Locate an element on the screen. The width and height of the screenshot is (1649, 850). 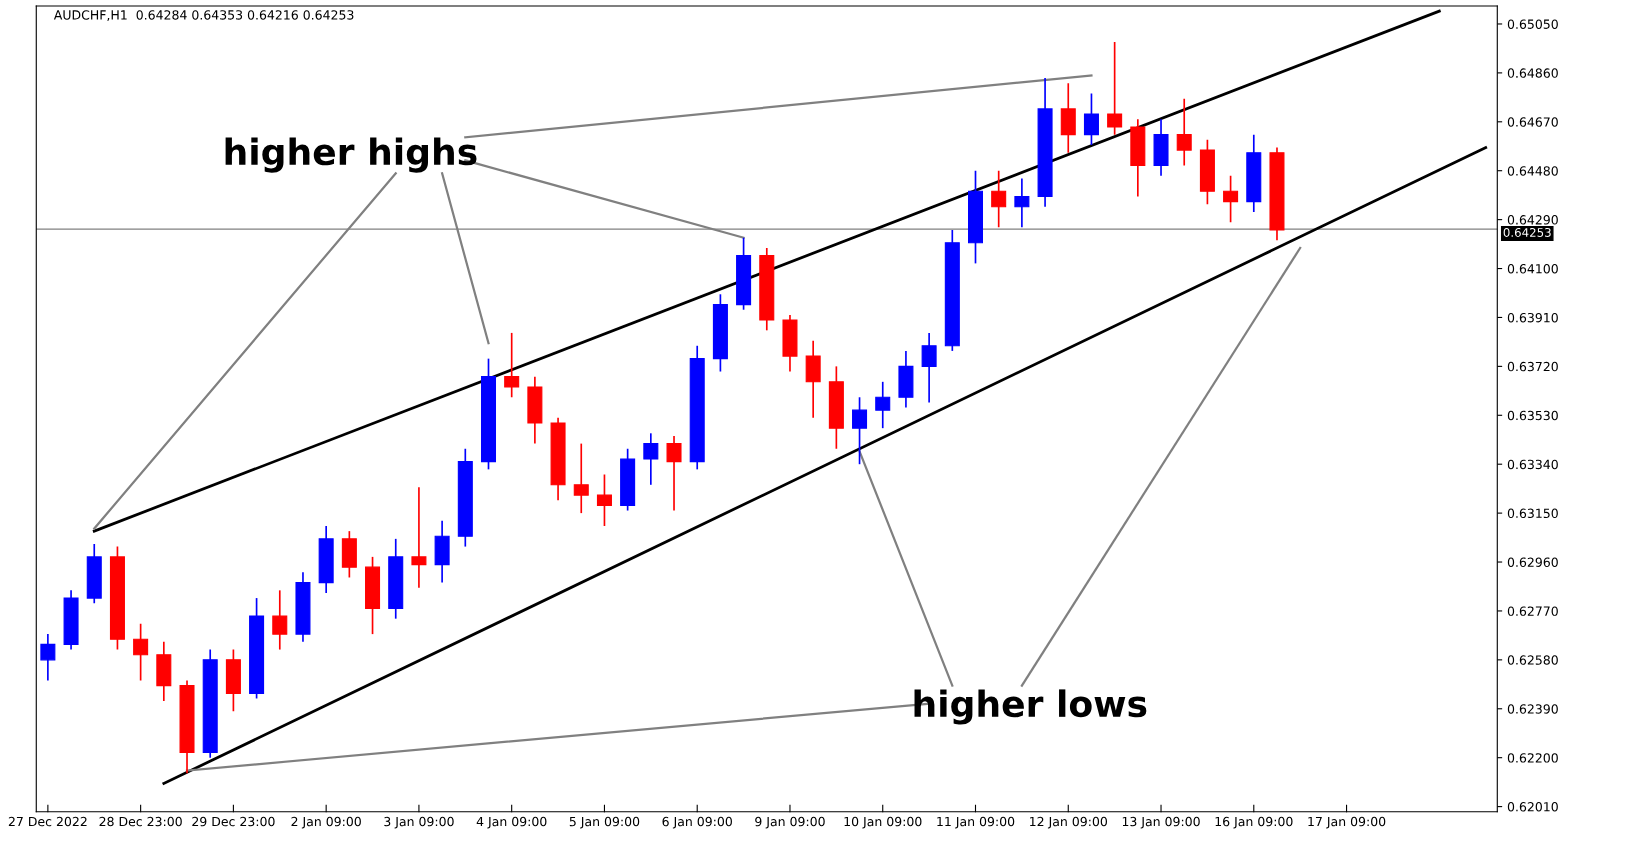
y-tick-label: 0.63910 is located at coordinates (1532, 317).